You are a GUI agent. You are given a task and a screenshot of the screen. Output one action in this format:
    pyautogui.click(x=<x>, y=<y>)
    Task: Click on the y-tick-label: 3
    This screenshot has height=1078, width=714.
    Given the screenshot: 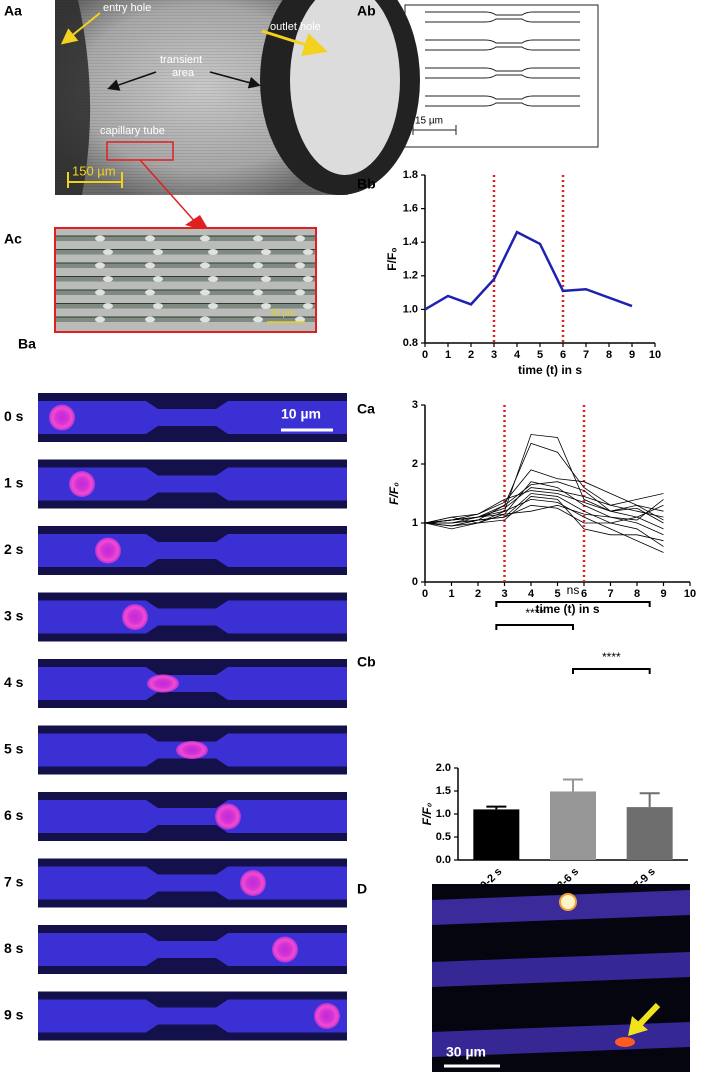 What is the action you would take?
    pyautogui.click(x=415, y=405)
    